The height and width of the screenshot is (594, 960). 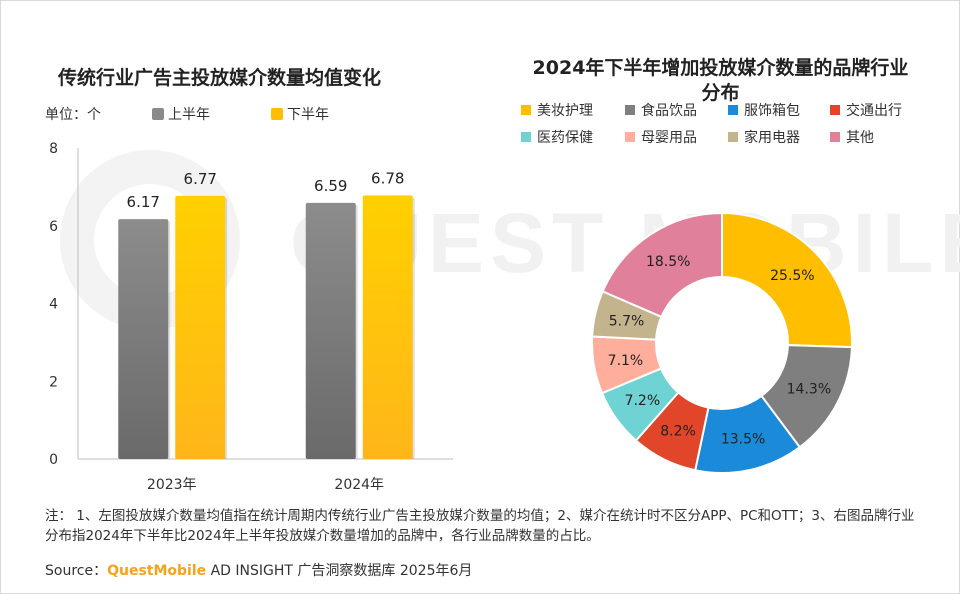 I want to click on legend-item-first-half: 上半年, so click(x=181, y=114).